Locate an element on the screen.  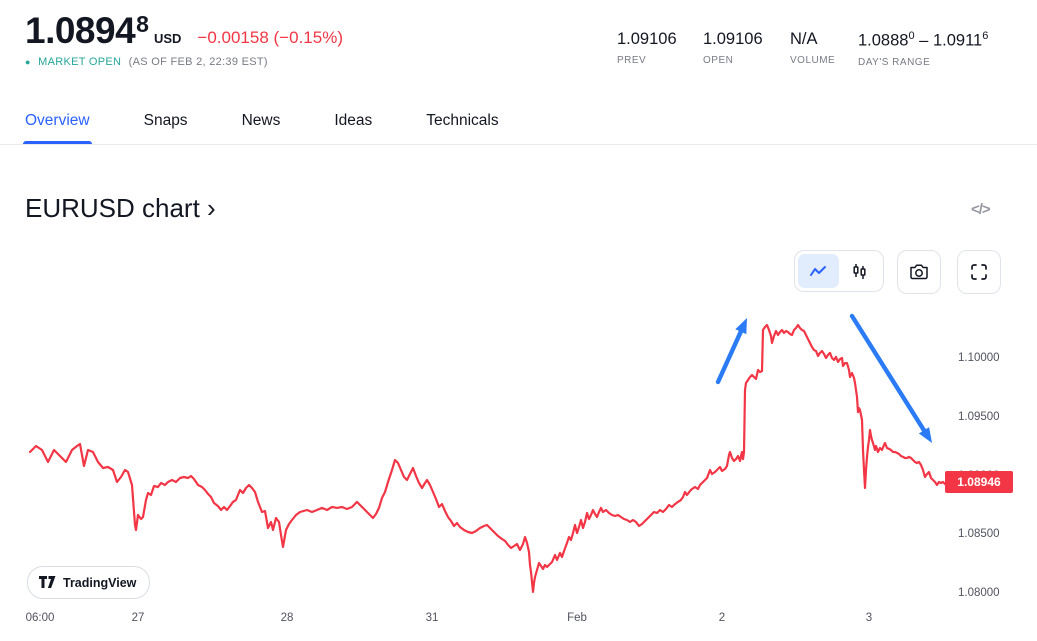
stat-volume: N/A VOLUME is located at coordinates (812, 48).